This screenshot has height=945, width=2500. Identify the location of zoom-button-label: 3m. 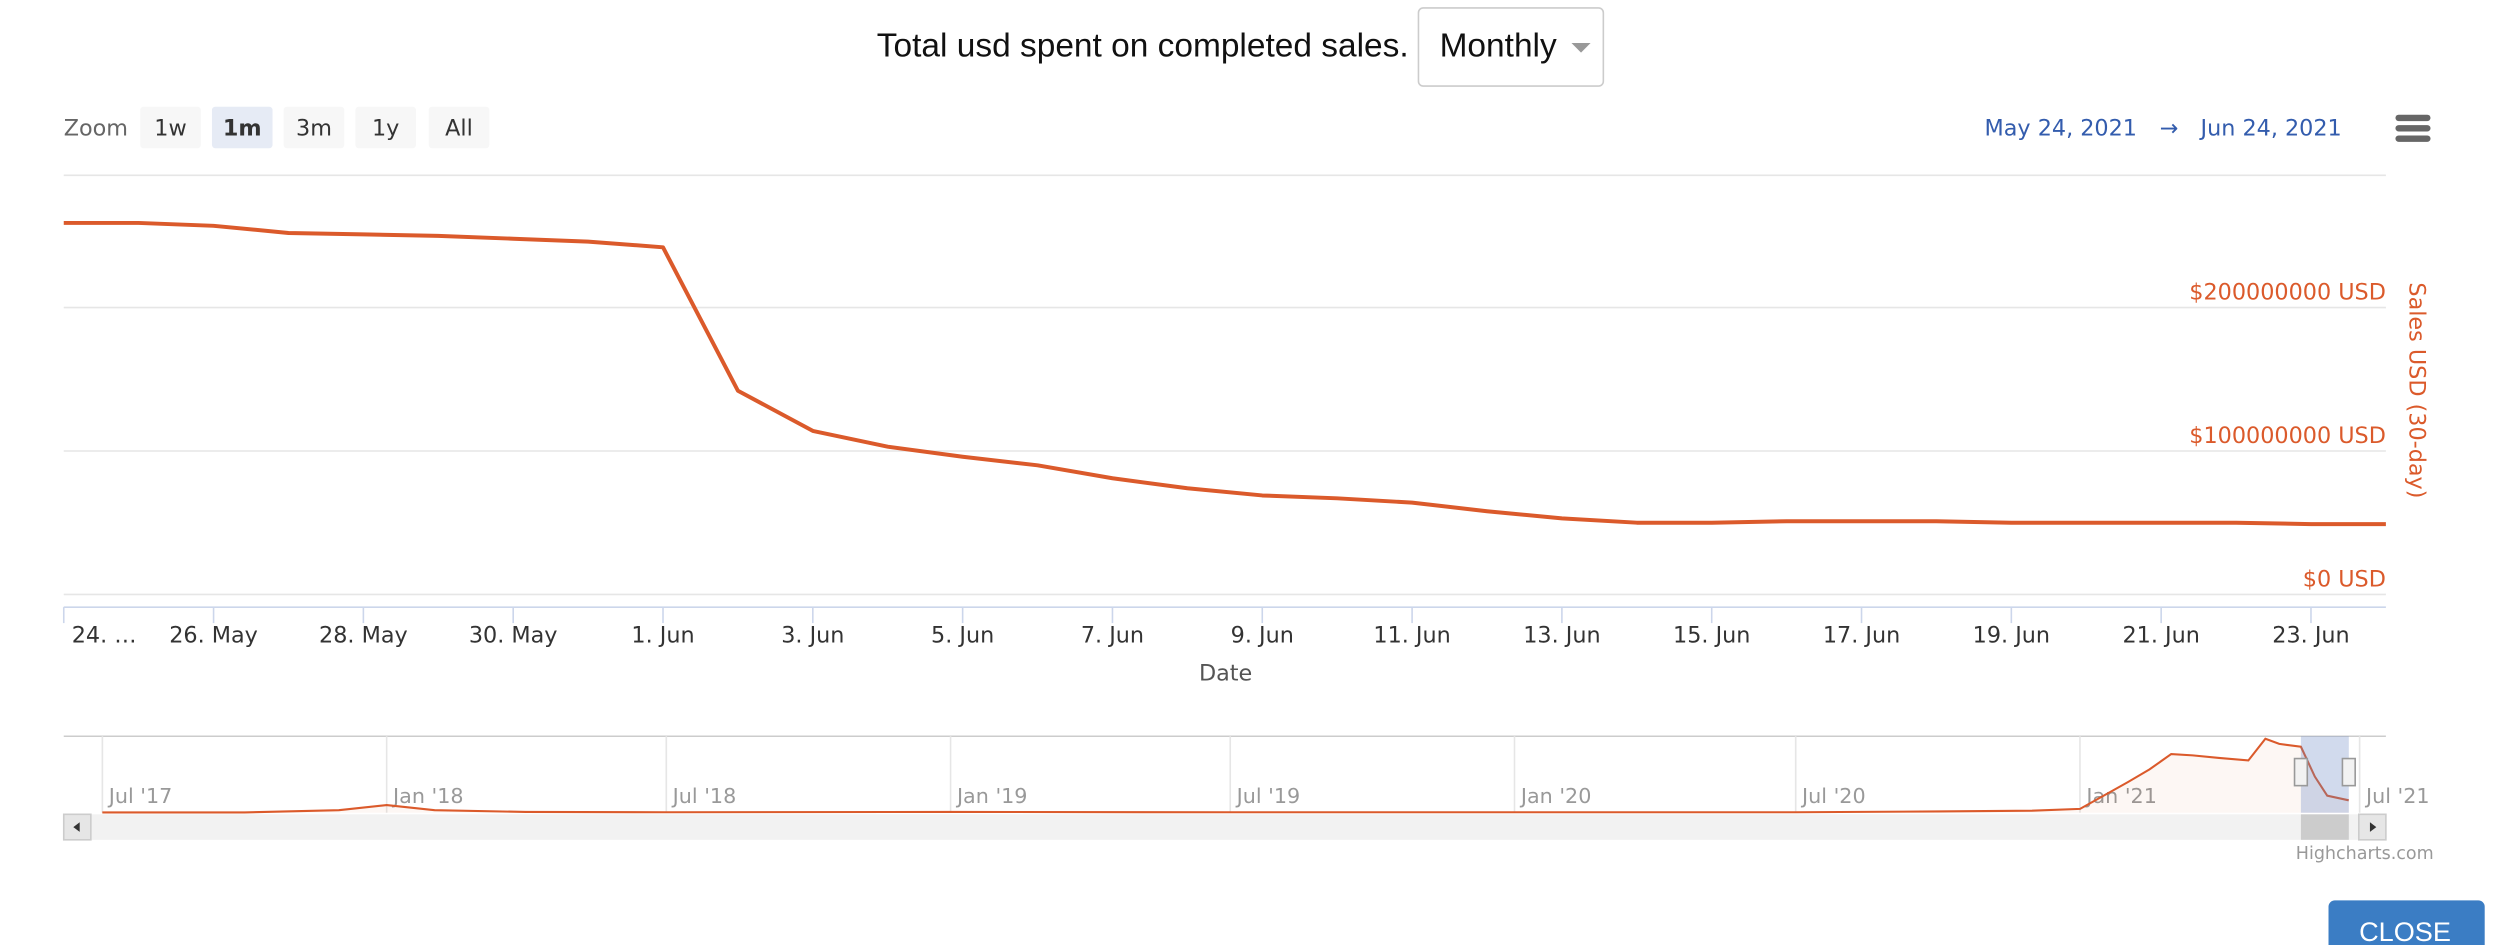
(314, 129).